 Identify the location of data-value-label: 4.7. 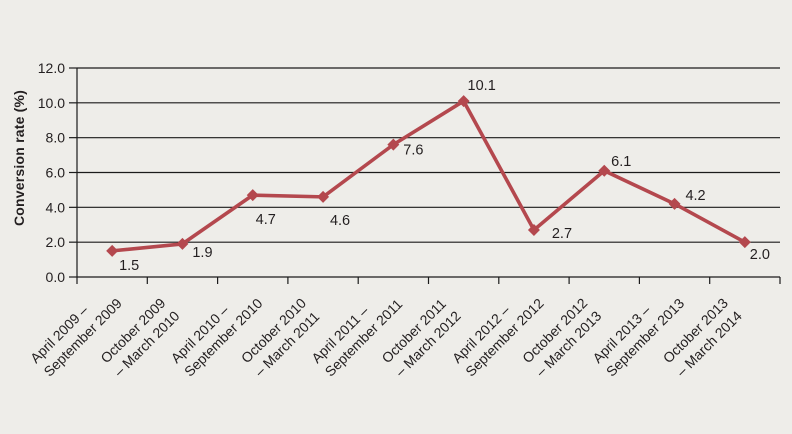
(266, 220).